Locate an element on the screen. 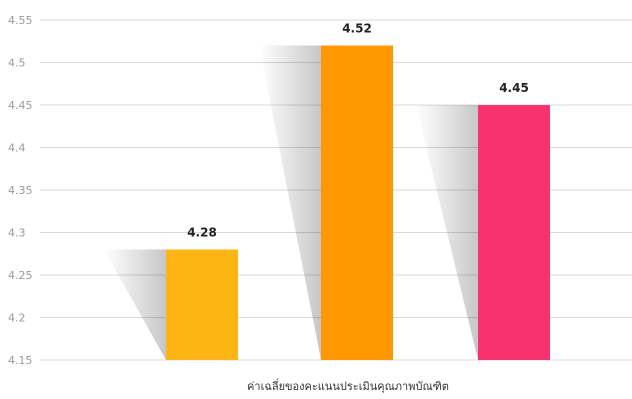 This screenshot has width=632, height=399. y-axis-ticks: 4.15 4.2 4.25 4.3 4.35 4.4 4.45 4.5 4.55 is located at coordinates (20, 190).